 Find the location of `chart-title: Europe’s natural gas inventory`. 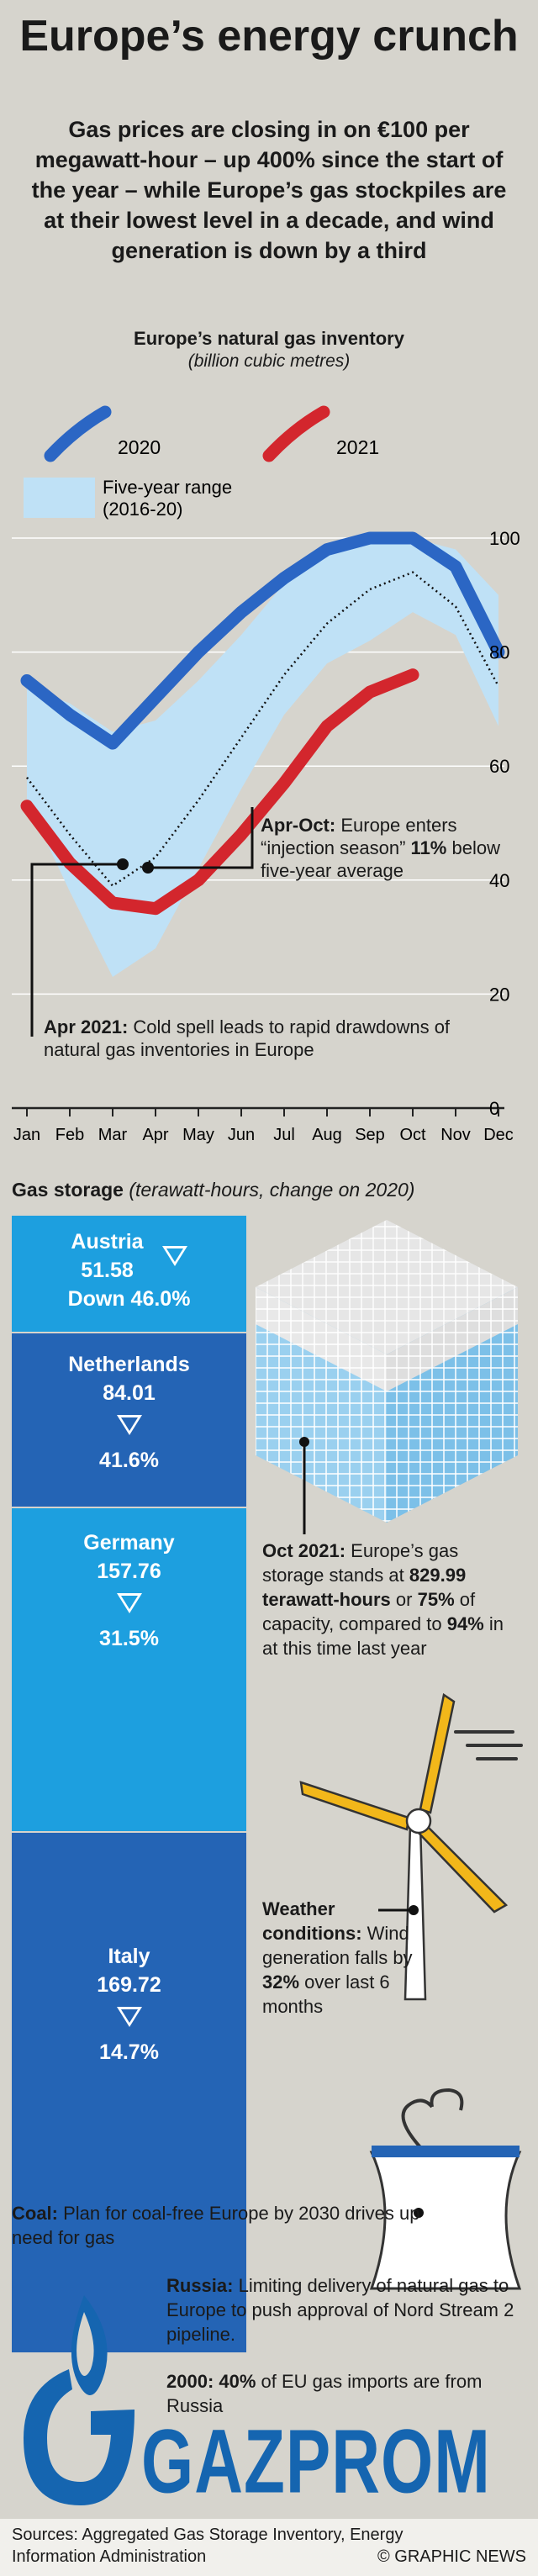

chart-title: Europe’s natural gas inventory is located at coordinates (269, 338).